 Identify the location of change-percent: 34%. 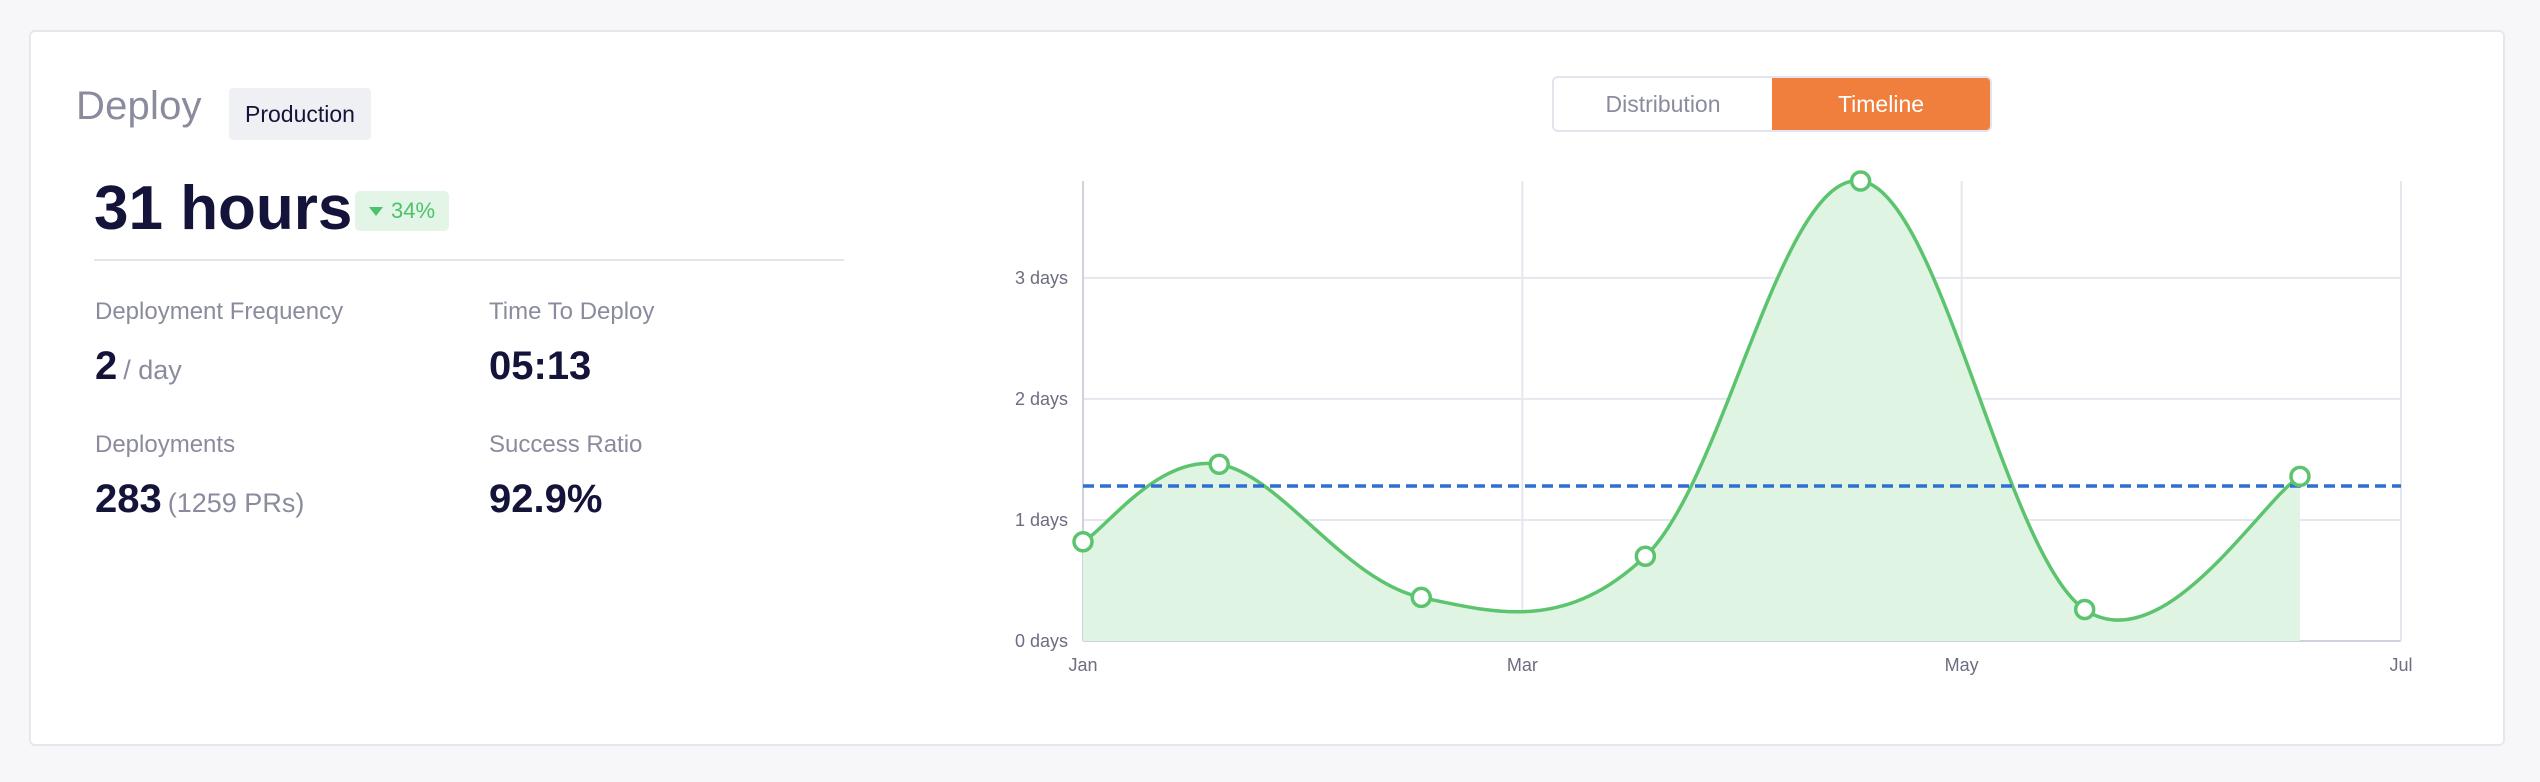
(413, 210).